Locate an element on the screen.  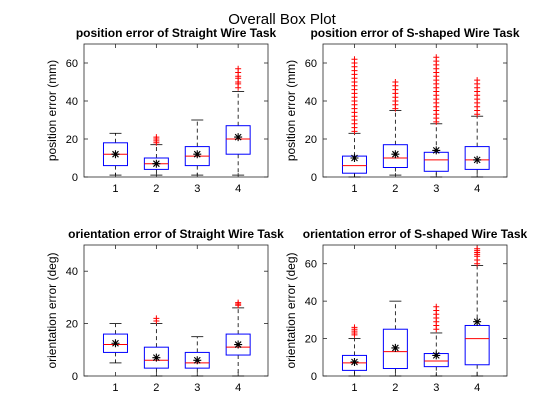
figure-title: Overall Box Plot is located at coordinates (282, 19).